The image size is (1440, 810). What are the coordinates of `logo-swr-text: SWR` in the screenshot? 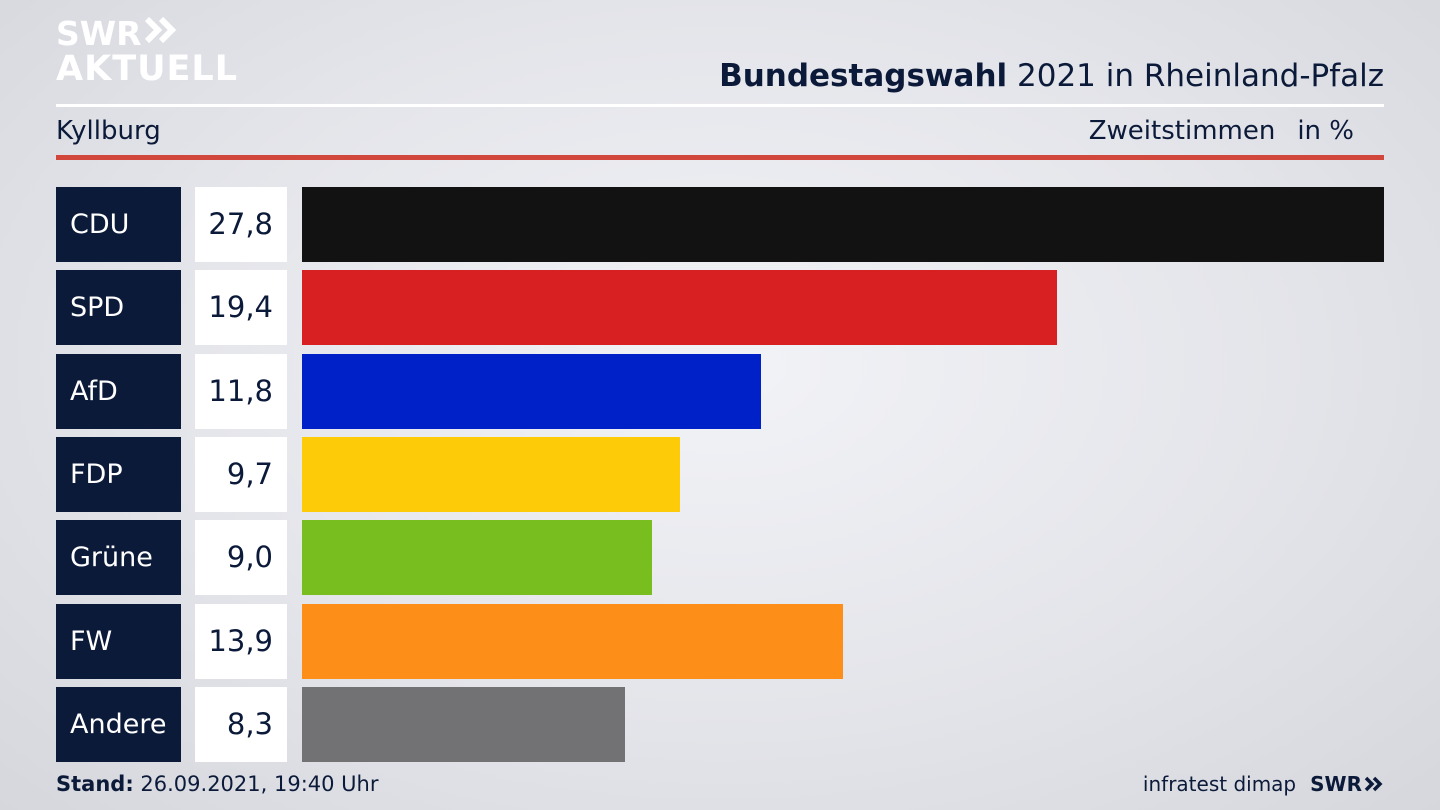 It's located at (99, 33).